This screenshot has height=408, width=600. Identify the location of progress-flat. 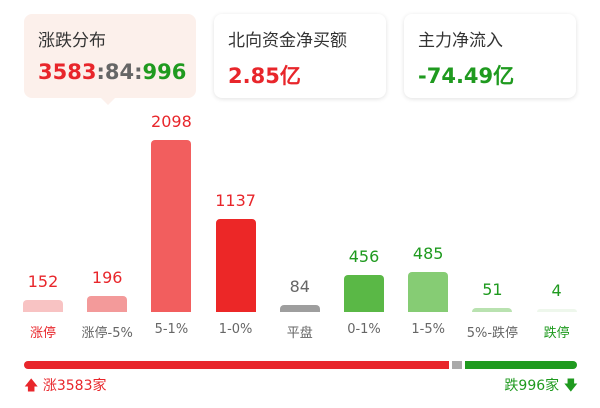
(456, 365).